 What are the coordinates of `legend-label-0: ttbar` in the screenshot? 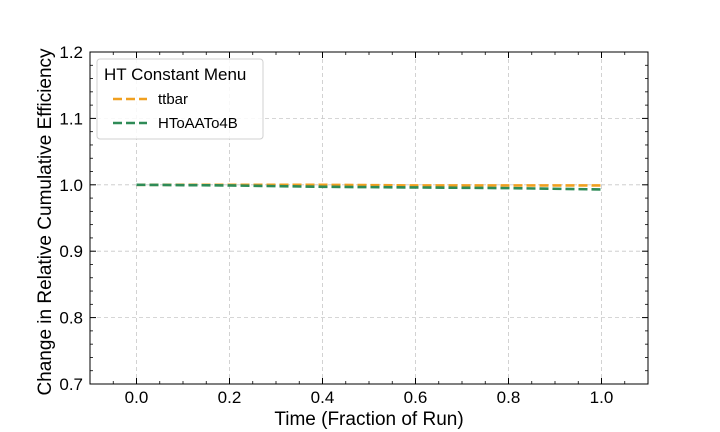 It's located at (173, 99).